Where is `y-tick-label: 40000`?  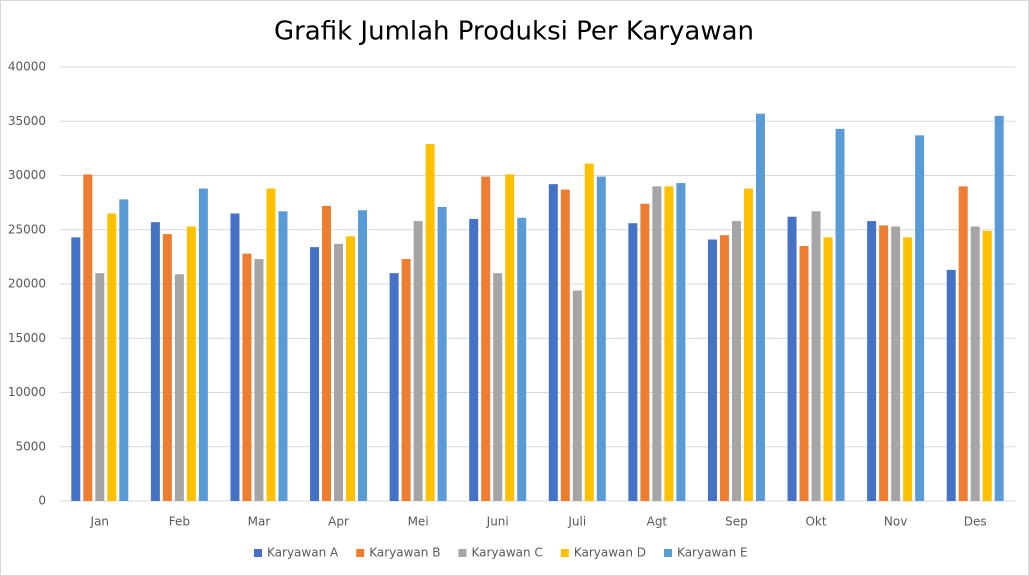
y-tick-label: 40000 is located at coordinates (27, 67).